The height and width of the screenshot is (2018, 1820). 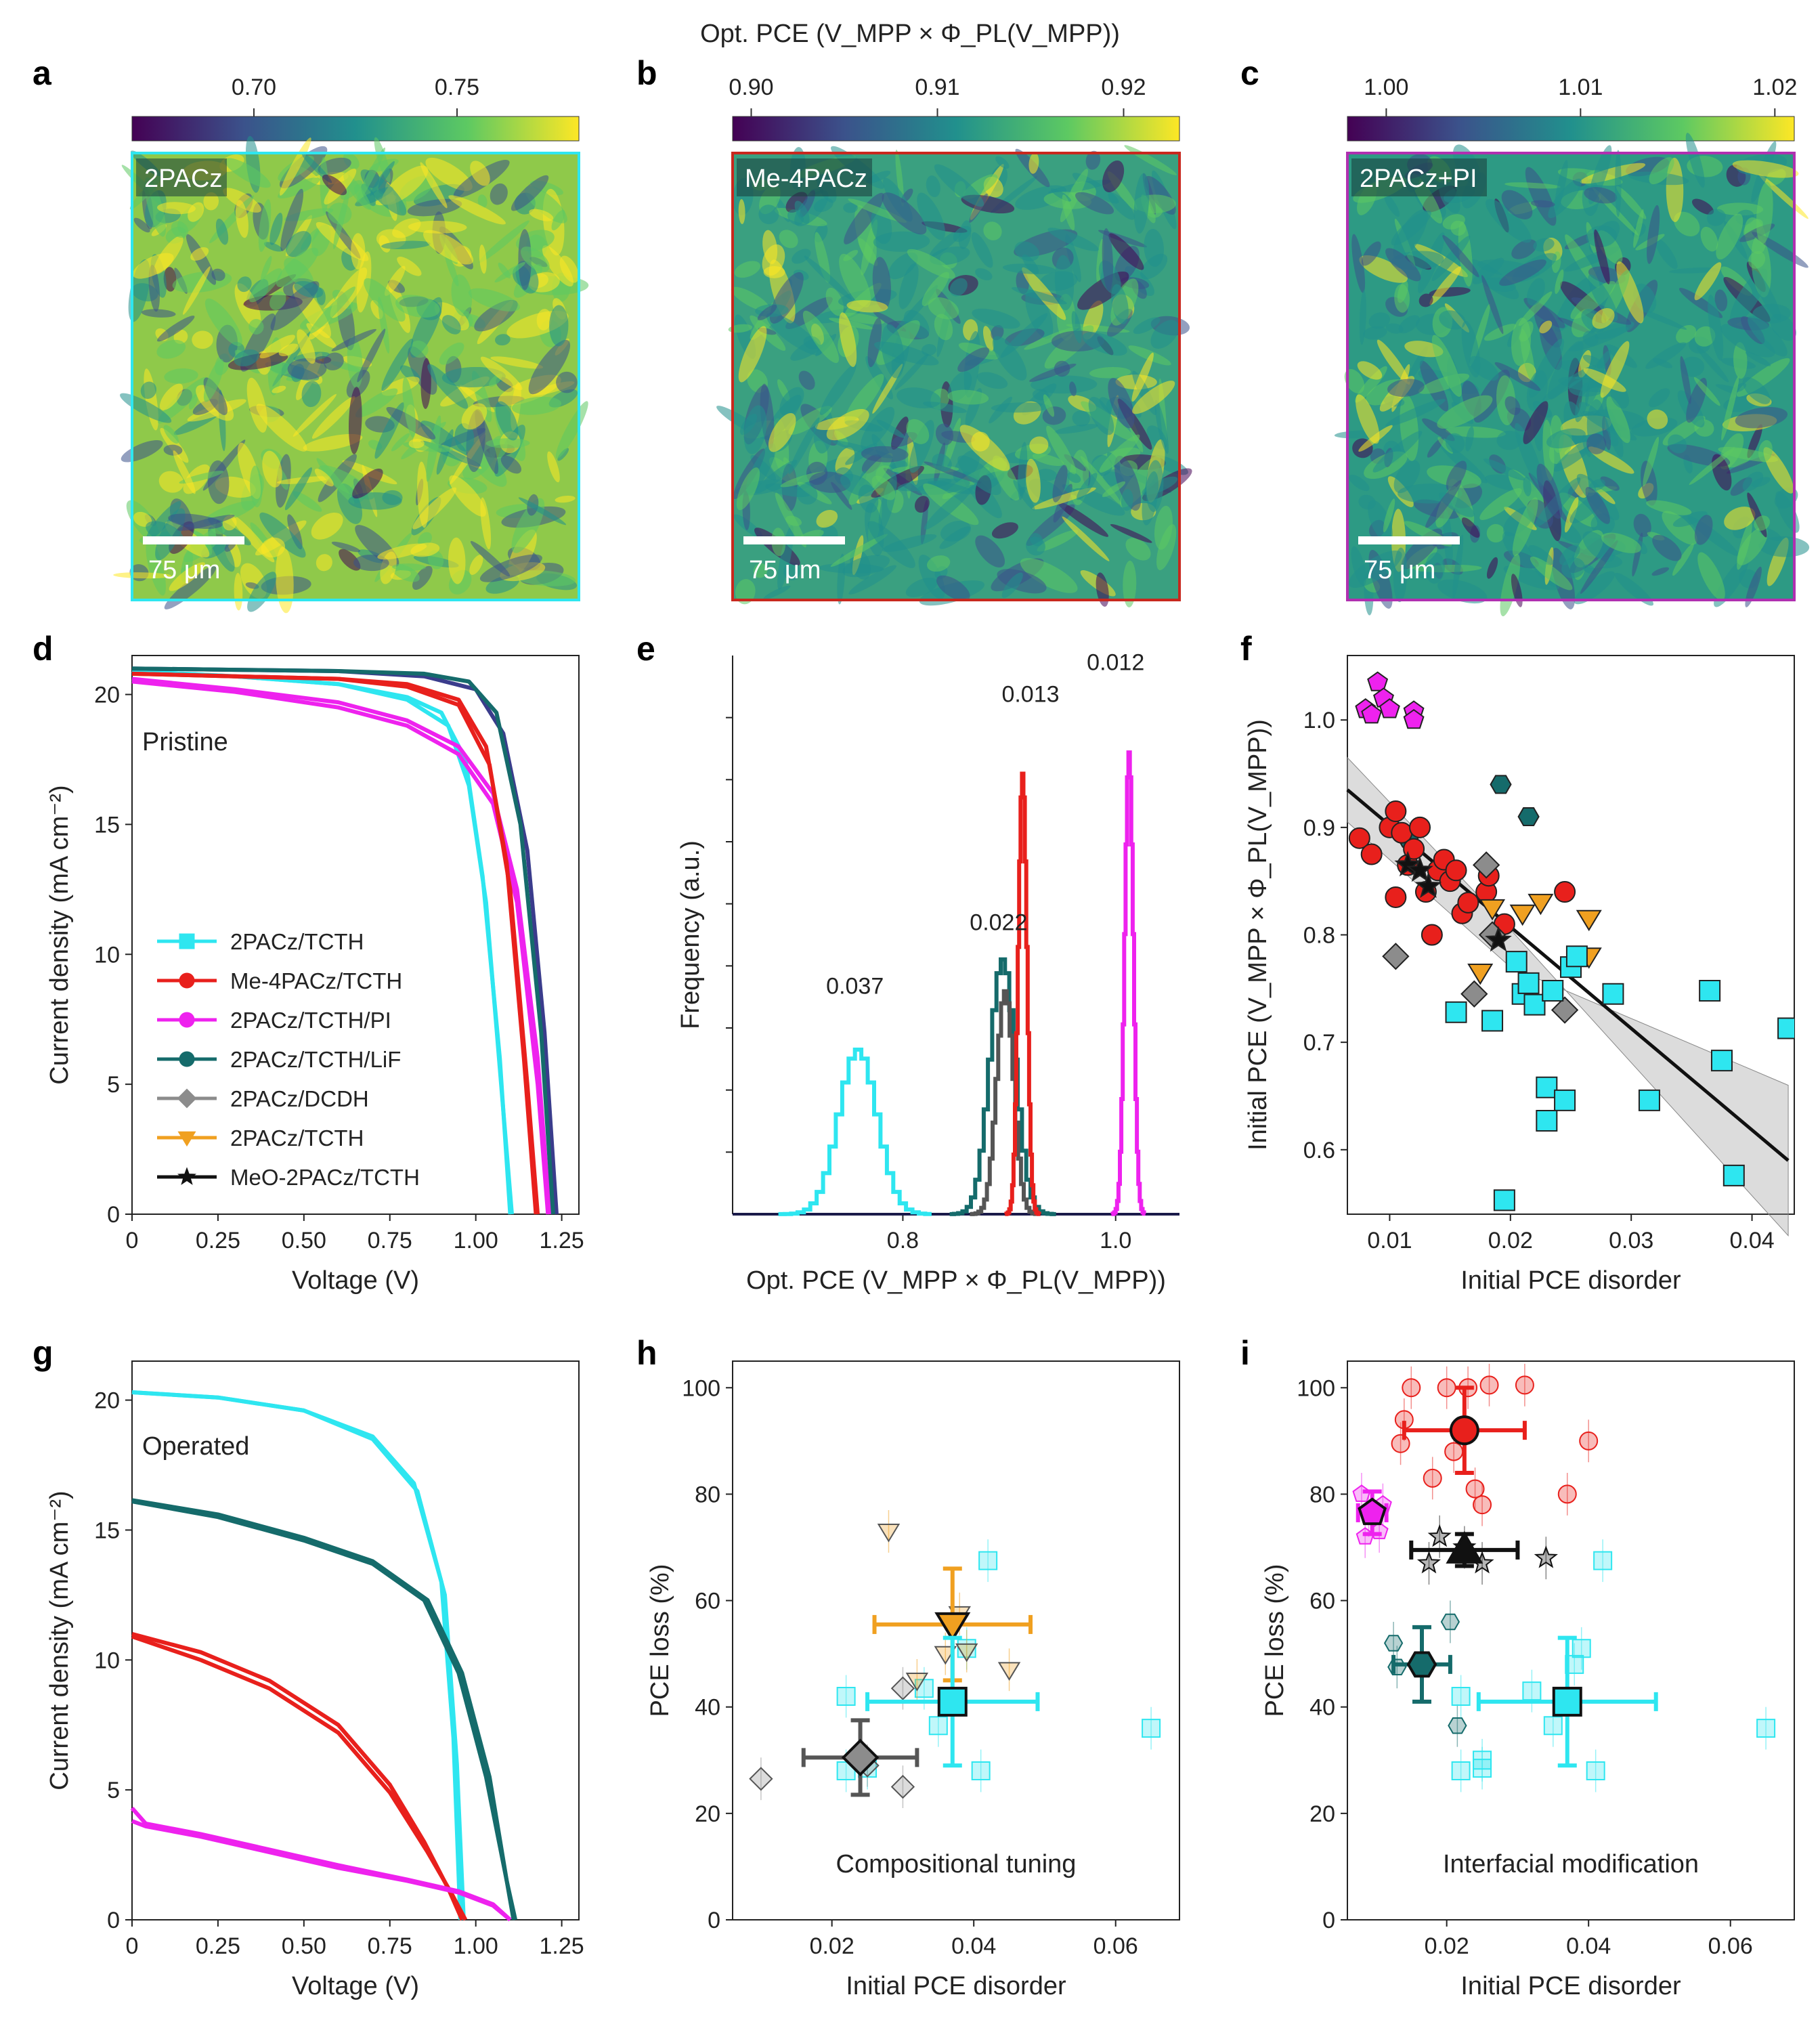 I want to click on y-tick-label: 10, so click(x=107, y=955).